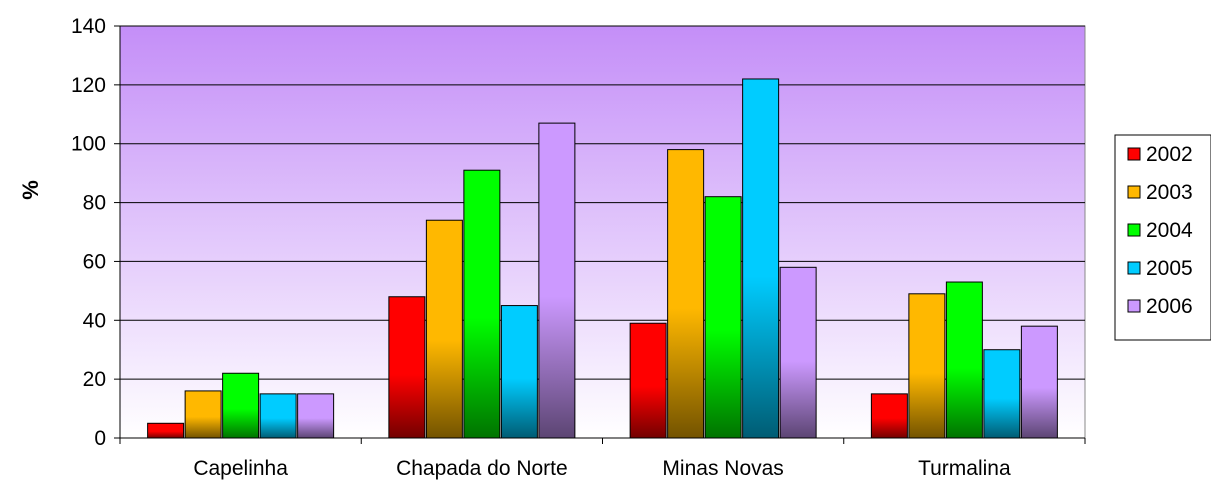  Describe the element at coordinates (1134, 306) in the screenshot. I see `legend-swatch-2006` at that location.